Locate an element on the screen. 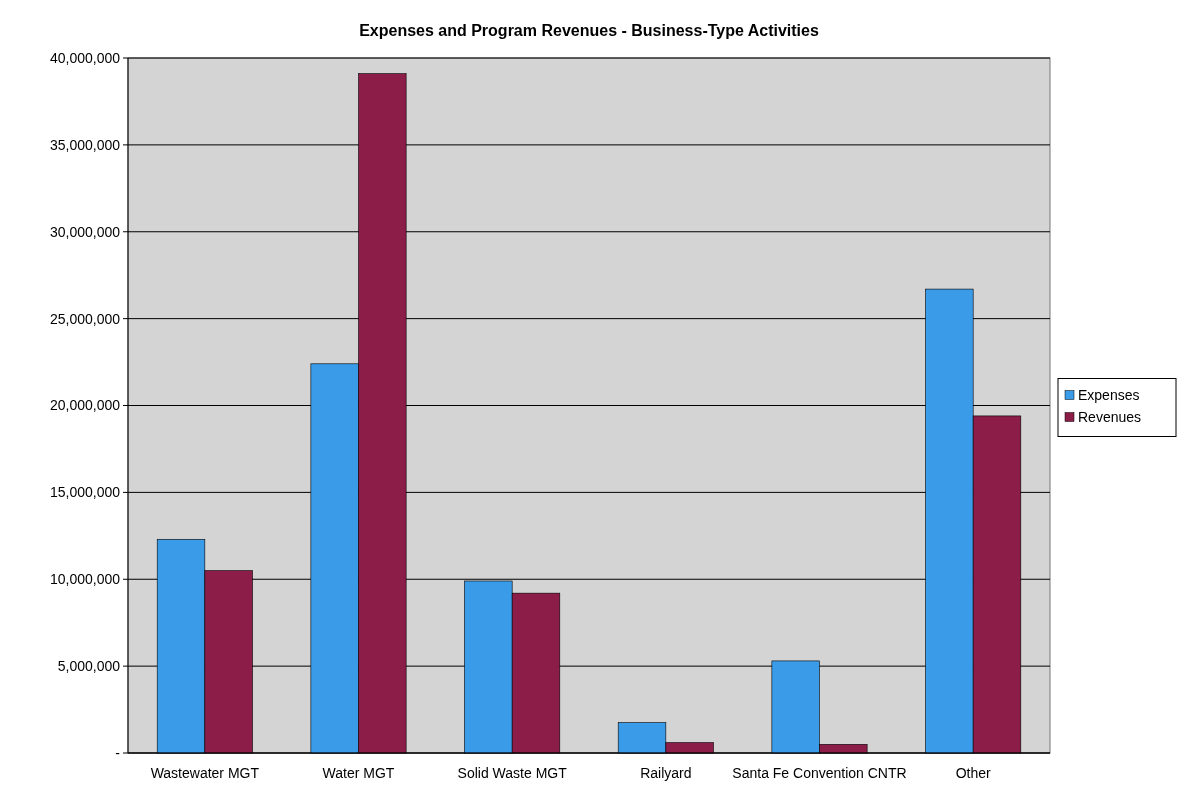 The width and height of the screenshot is (1194, 804). y-tick-label: 20,000,000 is located at coordinates (85, 405).